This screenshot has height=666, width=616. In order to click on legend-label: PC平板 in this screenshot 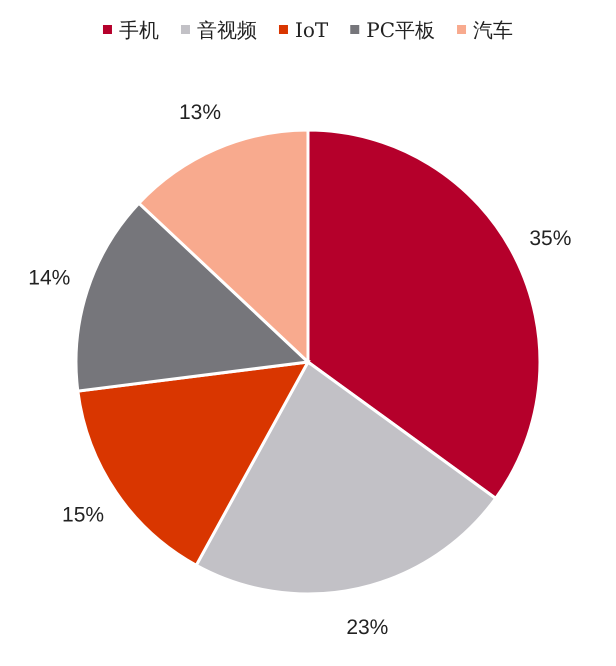, I will do `click(401, 30)`.